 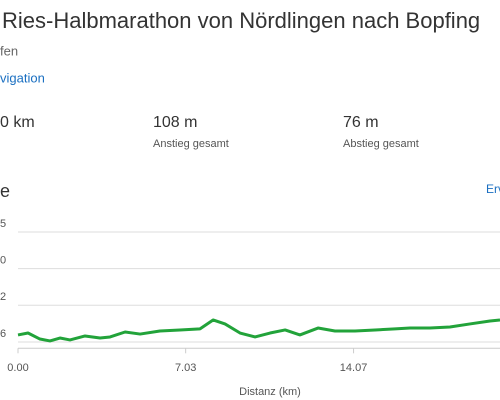 I want to click on ascent-value: 108 m, so click(x=175, y=122).